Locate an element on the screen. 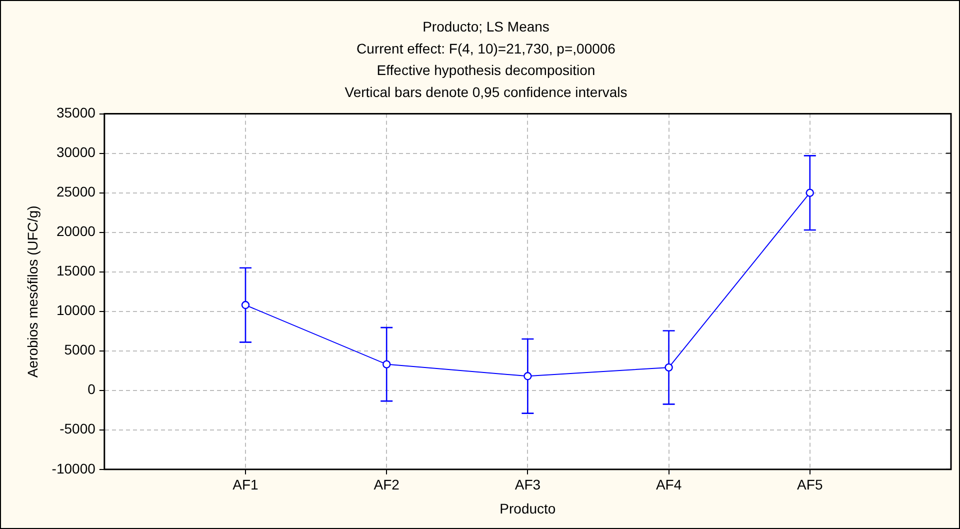  y-tick-label: 35000 is located at coordinates (76, 112).